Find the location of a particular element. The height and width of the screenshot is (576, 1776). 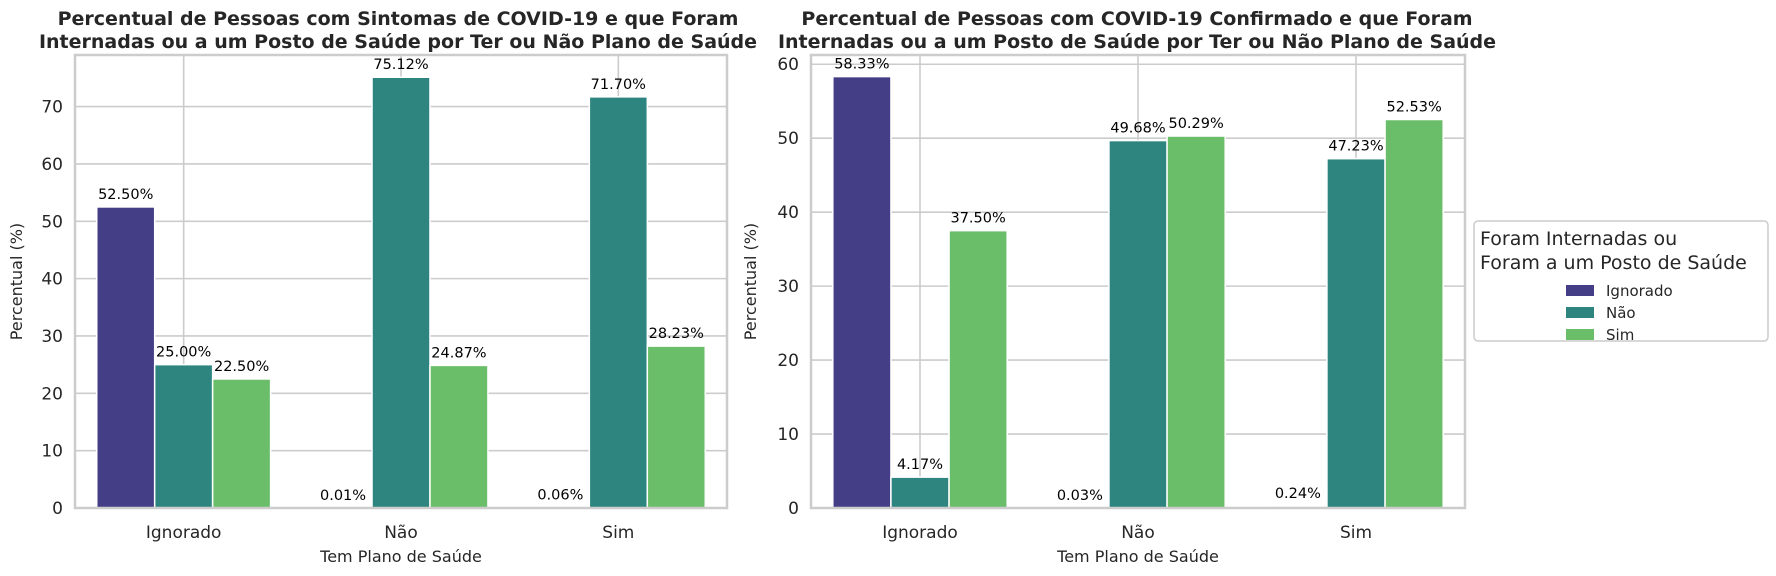

legend-swatch-no is located at coordinates (1580, 312).